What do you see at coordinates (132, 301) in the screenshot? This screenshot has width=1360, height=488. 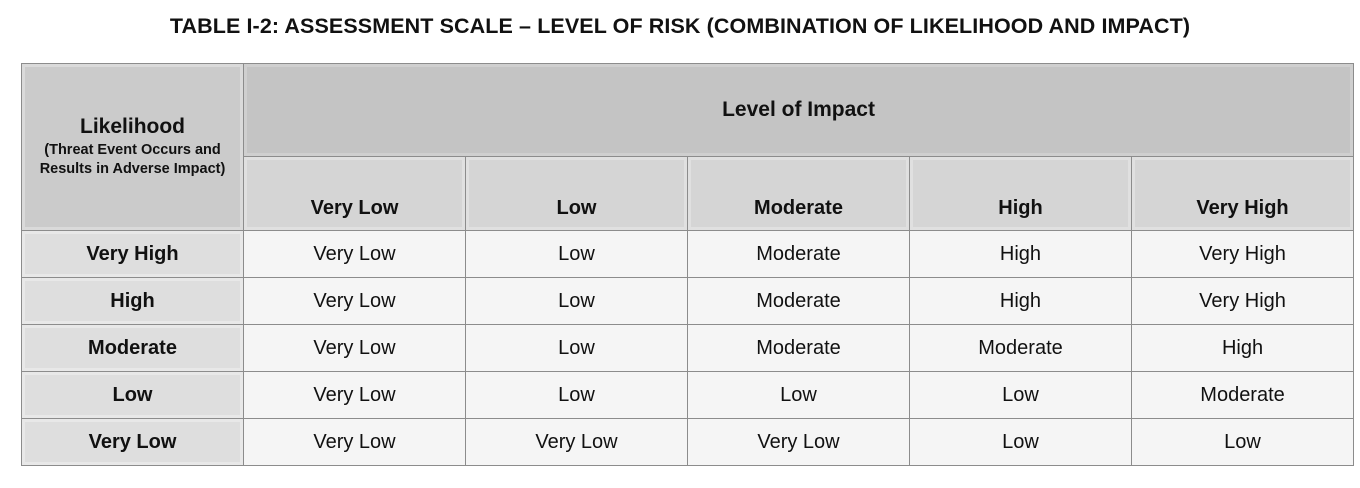 I see `row-header-high: High` at bounding box center [132, 301].